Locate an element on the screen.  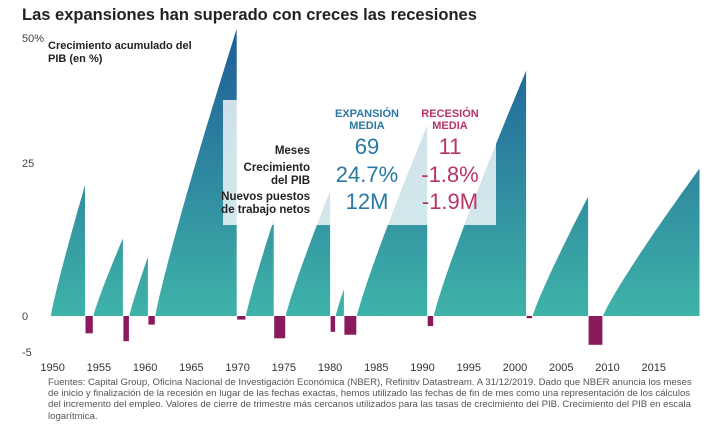
y-tick-label: 25 is located at coordinates (28, 164).